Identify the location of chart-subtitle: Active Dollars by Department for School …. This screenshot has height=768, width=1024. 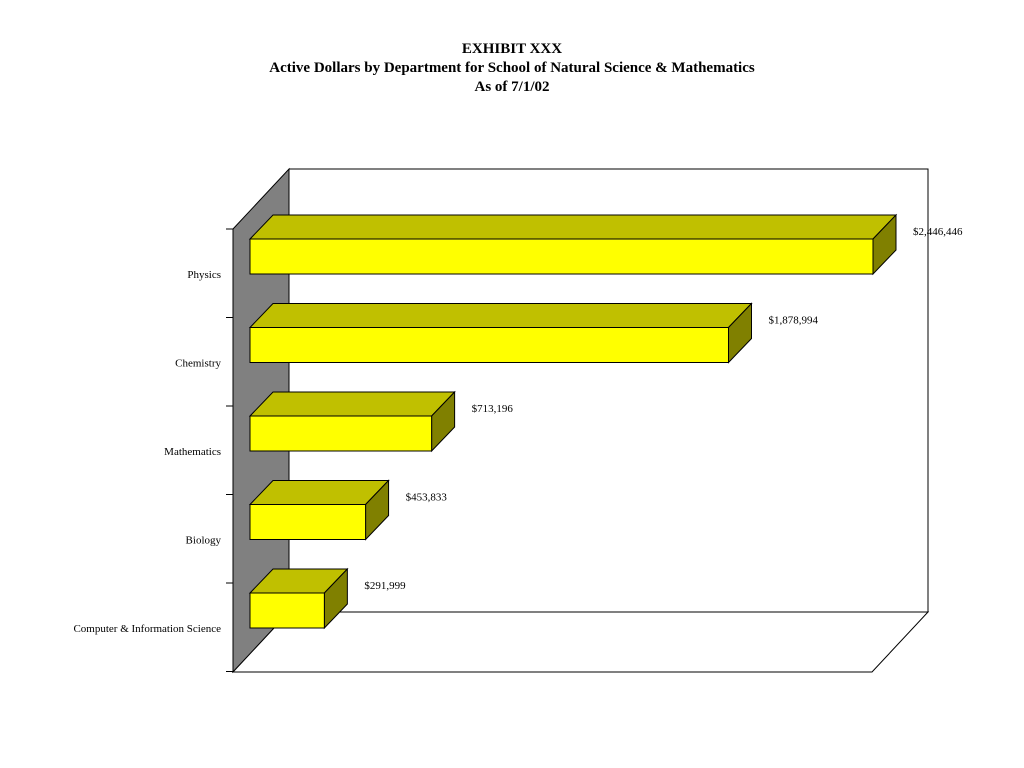
(512, 68).